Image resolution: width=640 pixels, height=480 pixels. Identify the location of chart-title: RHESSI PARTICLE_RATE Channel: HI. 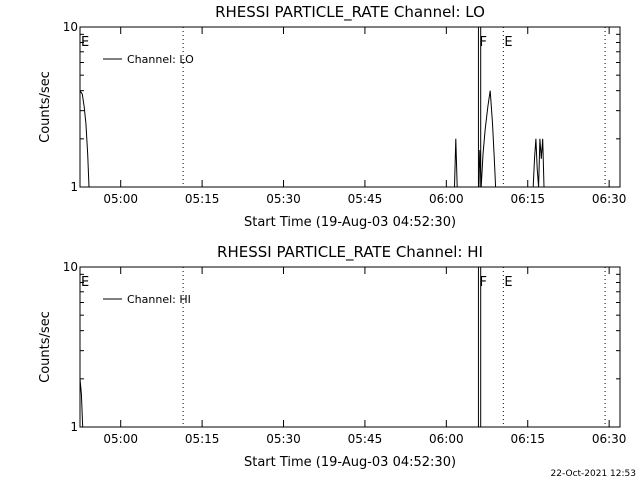
(350, 252).